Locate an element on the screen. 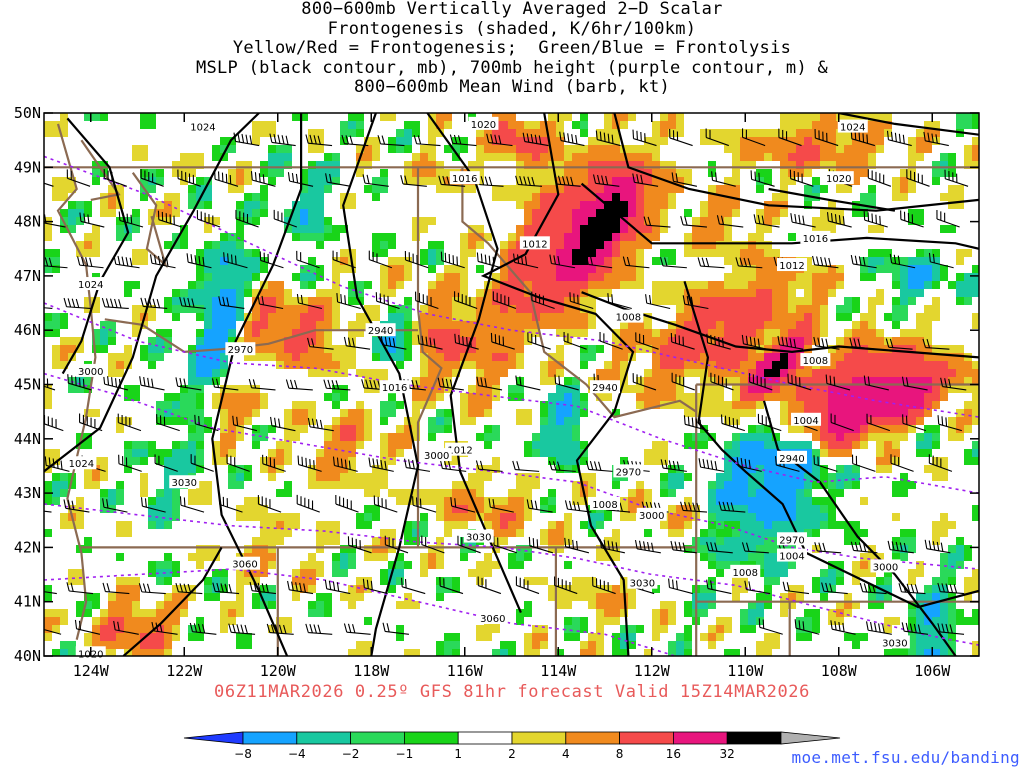 Image resolution: width=1024 pixels, height=768 pixels. lat-tick-label: 50N is located at coordinates (27, 113).